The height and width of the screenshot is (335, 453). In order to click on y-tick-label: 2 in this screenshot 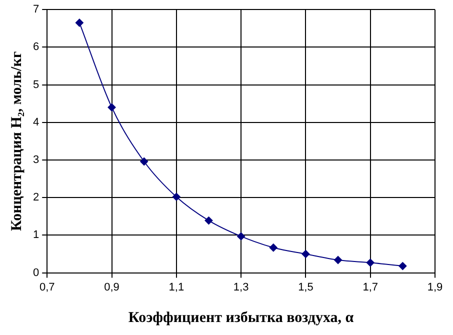, I will do `click(36, 198)`.